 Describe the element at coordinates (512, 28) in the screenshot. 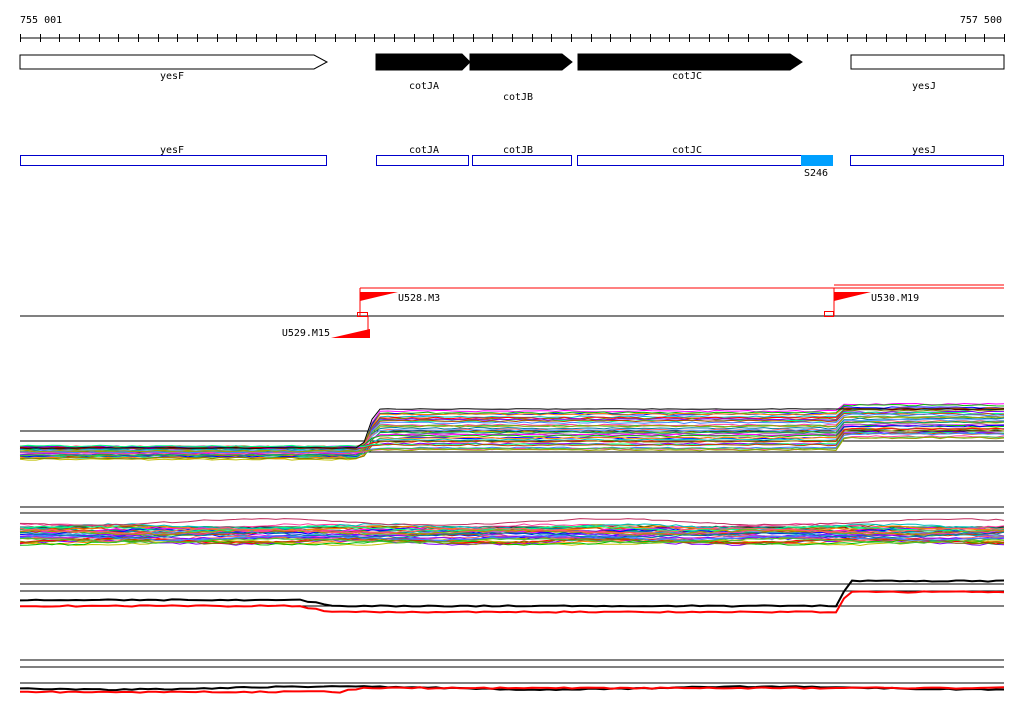

I see `coordinate-axis: 755 001 757 500` at that location.